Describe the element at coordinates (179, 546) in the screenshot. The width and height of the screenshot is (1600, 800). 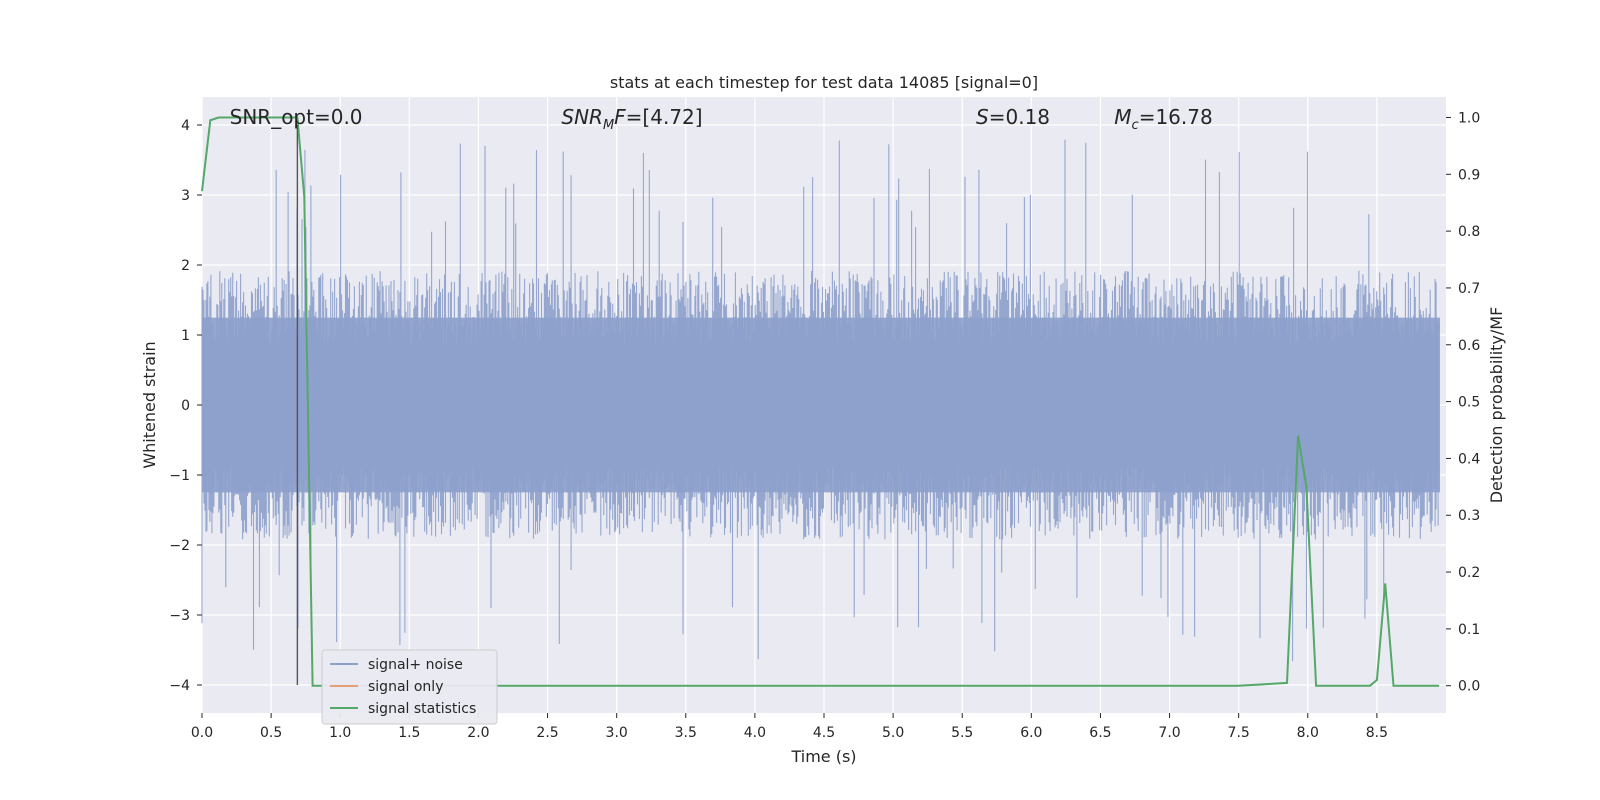
I see `y-tick-label-6: −2` at that location.